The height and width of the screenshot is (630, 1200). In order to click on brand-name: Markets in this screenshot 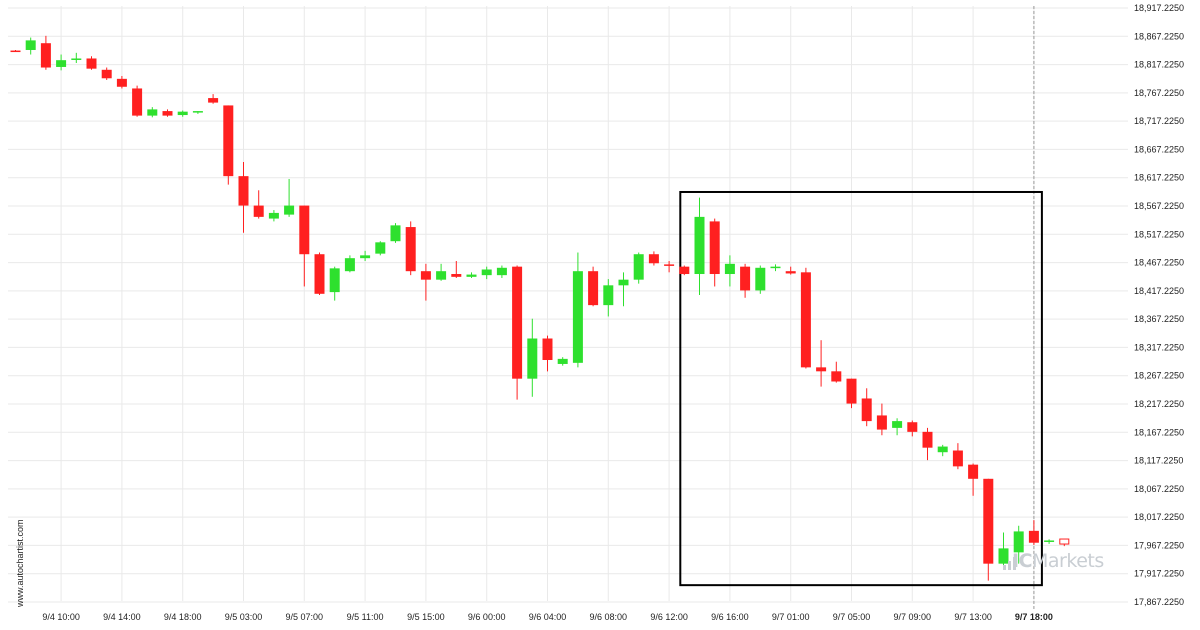, I will do `click(1068, 561)`.